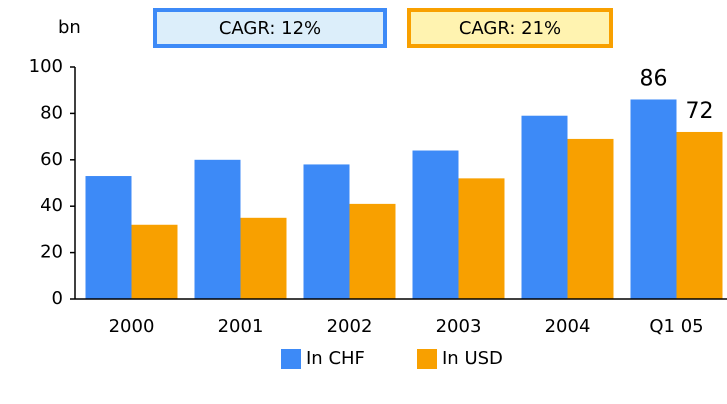 The image size is (727, 404). Describe the element at coordinates (676, 326) in the screenshot. I see `x-tick-label: Q1 05` at that location.